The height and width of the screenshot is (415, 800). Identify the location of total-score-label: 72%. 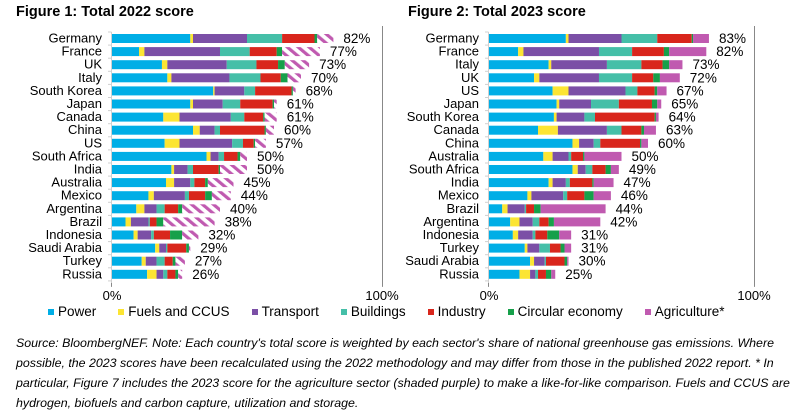
(703, 77).